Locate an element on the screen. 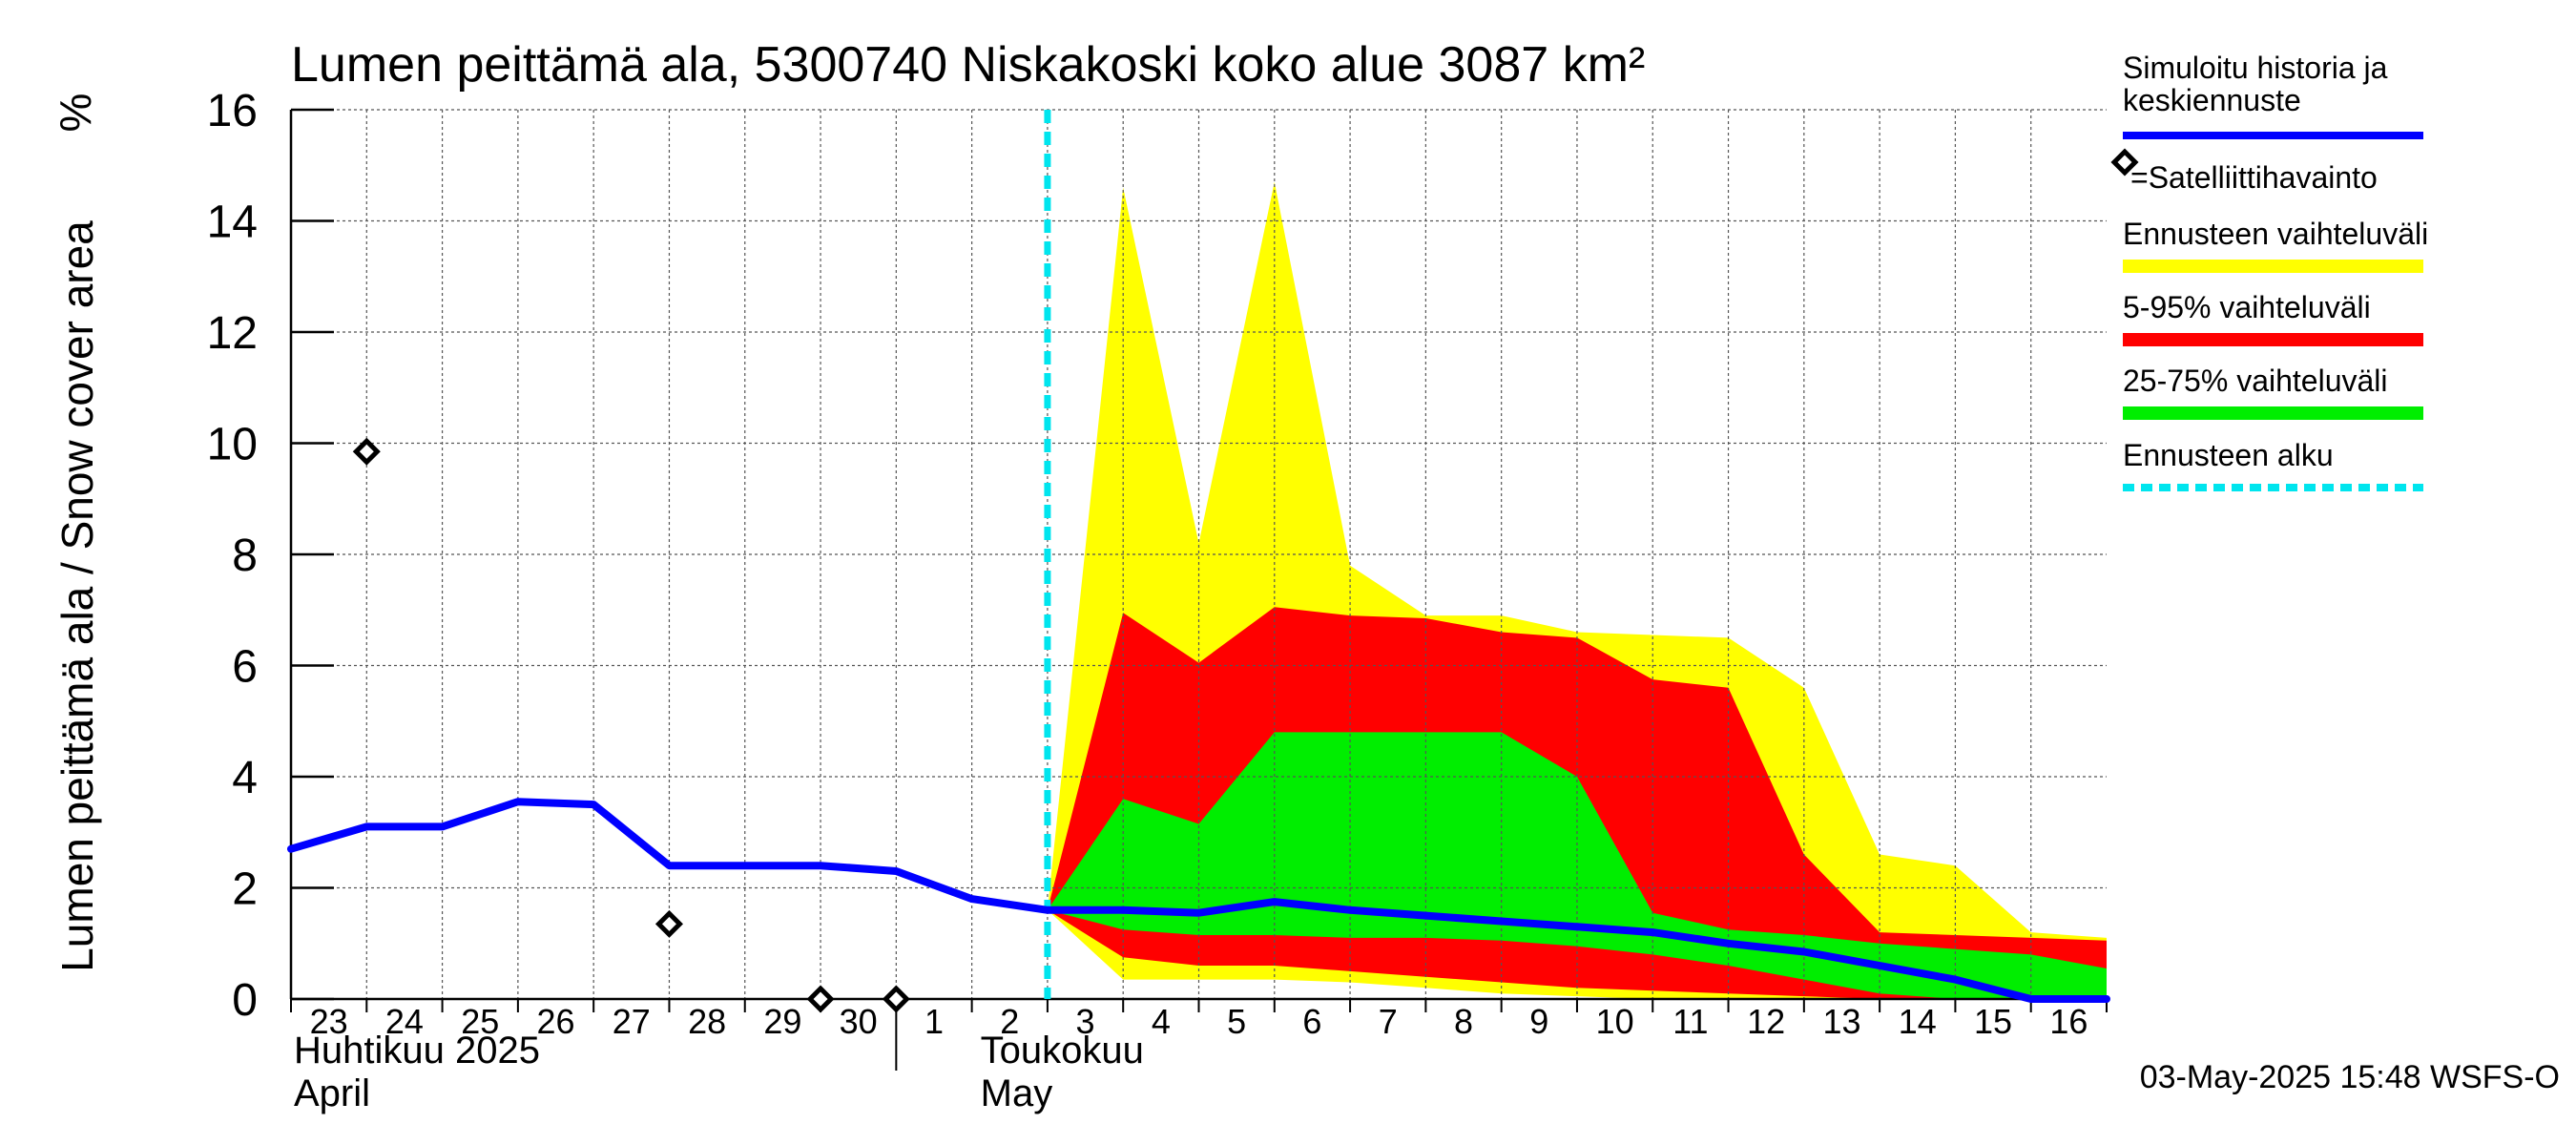  legend-label: keskiennuste is located at coordinates (2212, 100).